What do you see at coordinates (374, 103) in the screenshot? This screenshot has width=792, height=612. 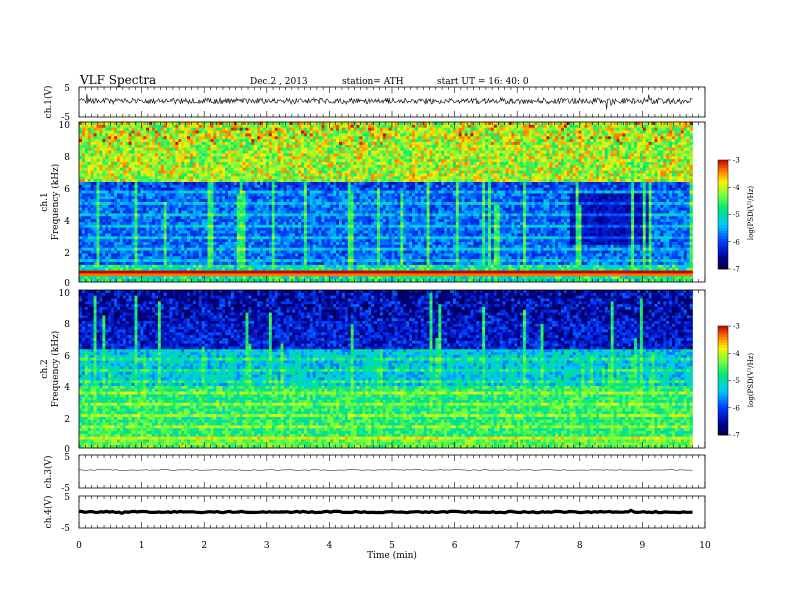 I see `ch1-waveform-panel: 5 -5 ch.1(V)` at bounding box center [374, 103].